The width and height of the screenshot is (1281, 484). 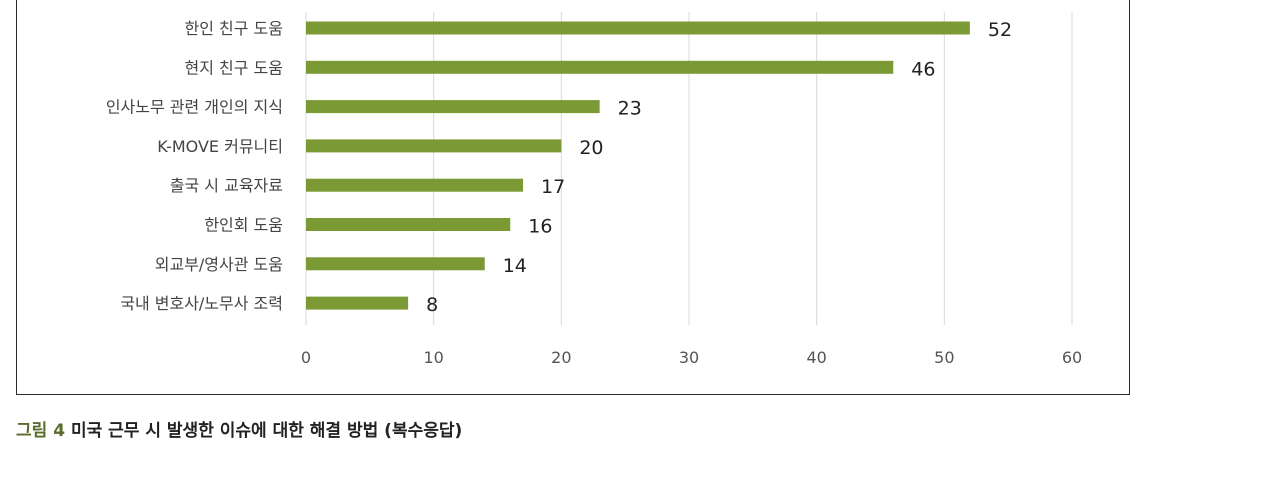 What do you see at coordinates (630, 109) in the screenshot?
I see `value-label: 23` at bounding box center [630, 109].